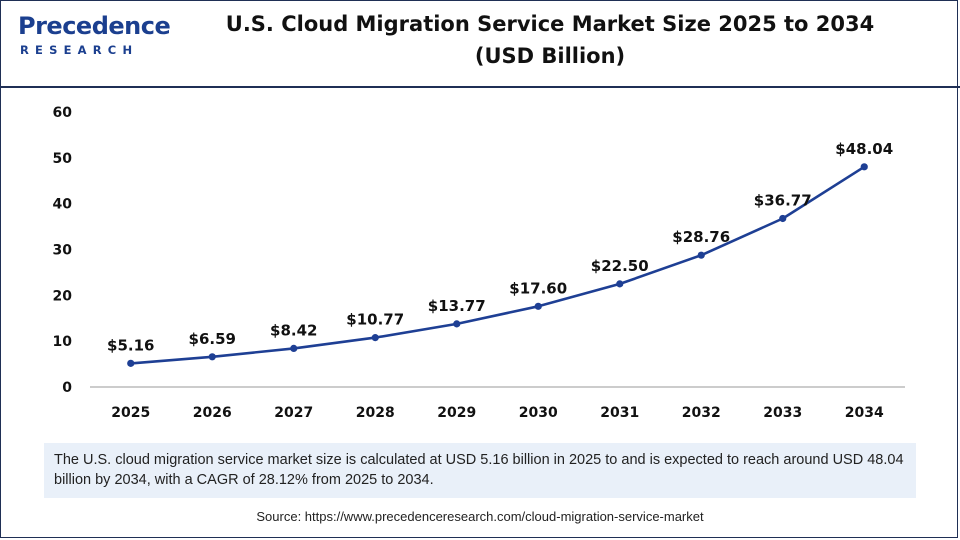 This screenshot has width=960, height=540. I want to click on y-tick-label: 50, so click(63, 159).